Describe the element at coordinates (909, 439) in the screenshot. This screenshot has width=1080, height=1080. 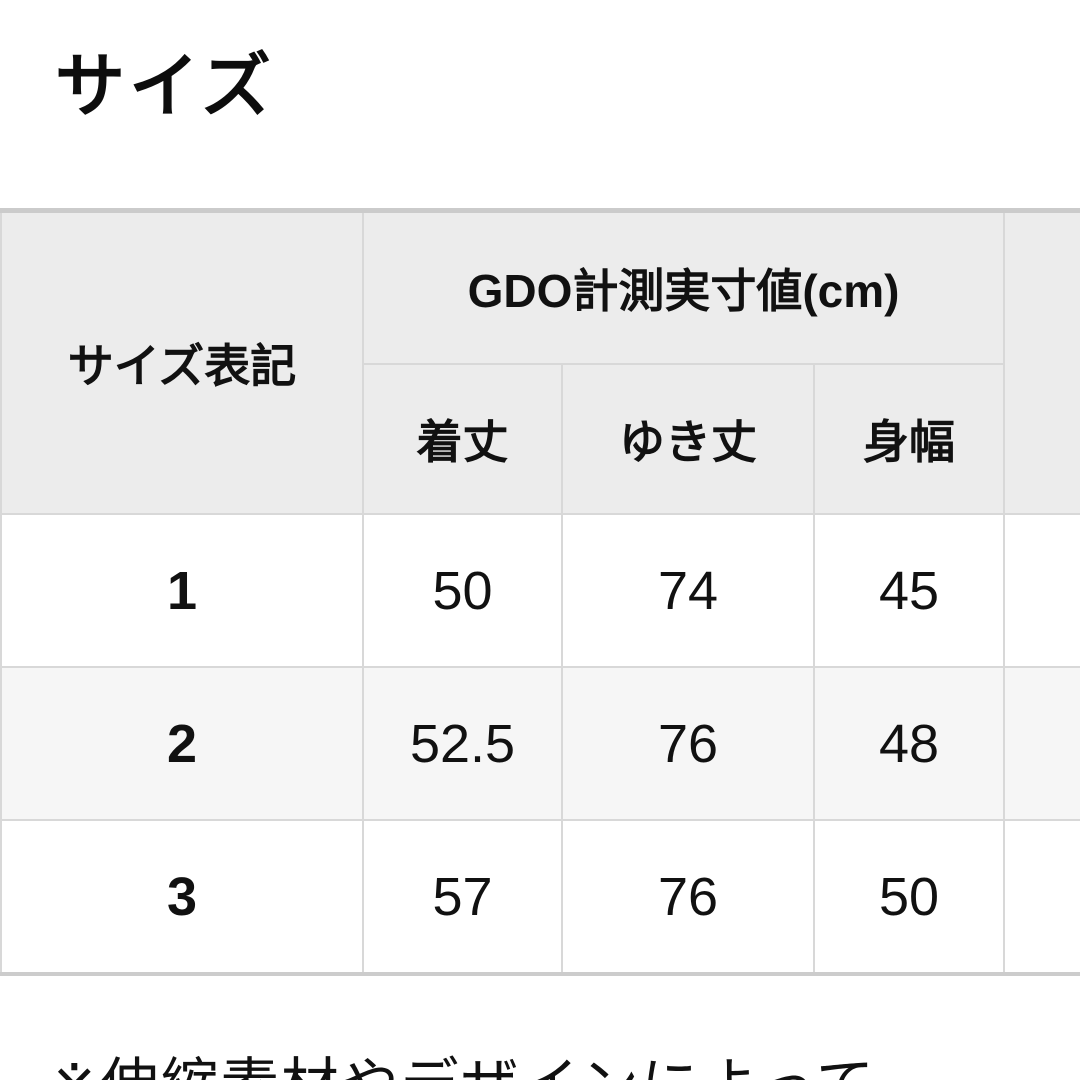
I see `column-header-body-width: 身幅` at that location.